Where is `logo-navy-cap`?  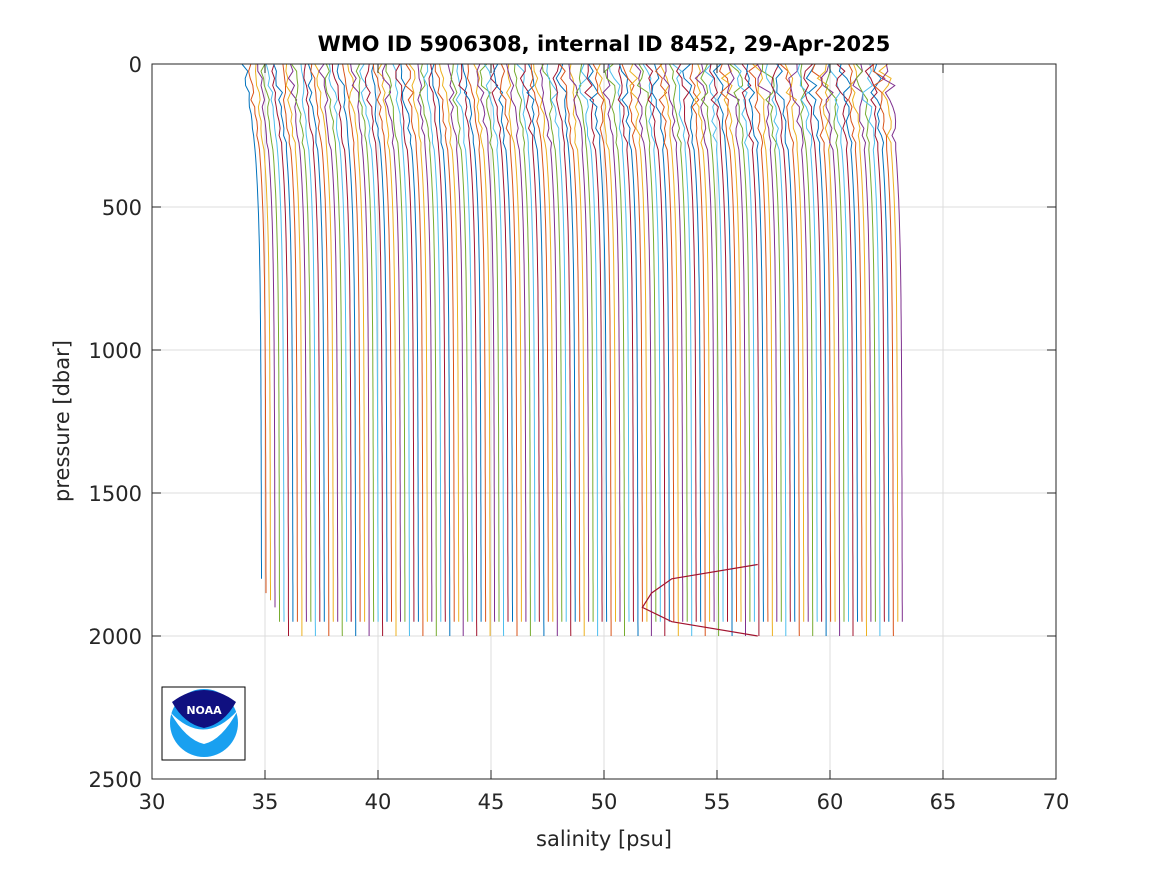 logo-navy-cap is located at coordinates (204, 709).